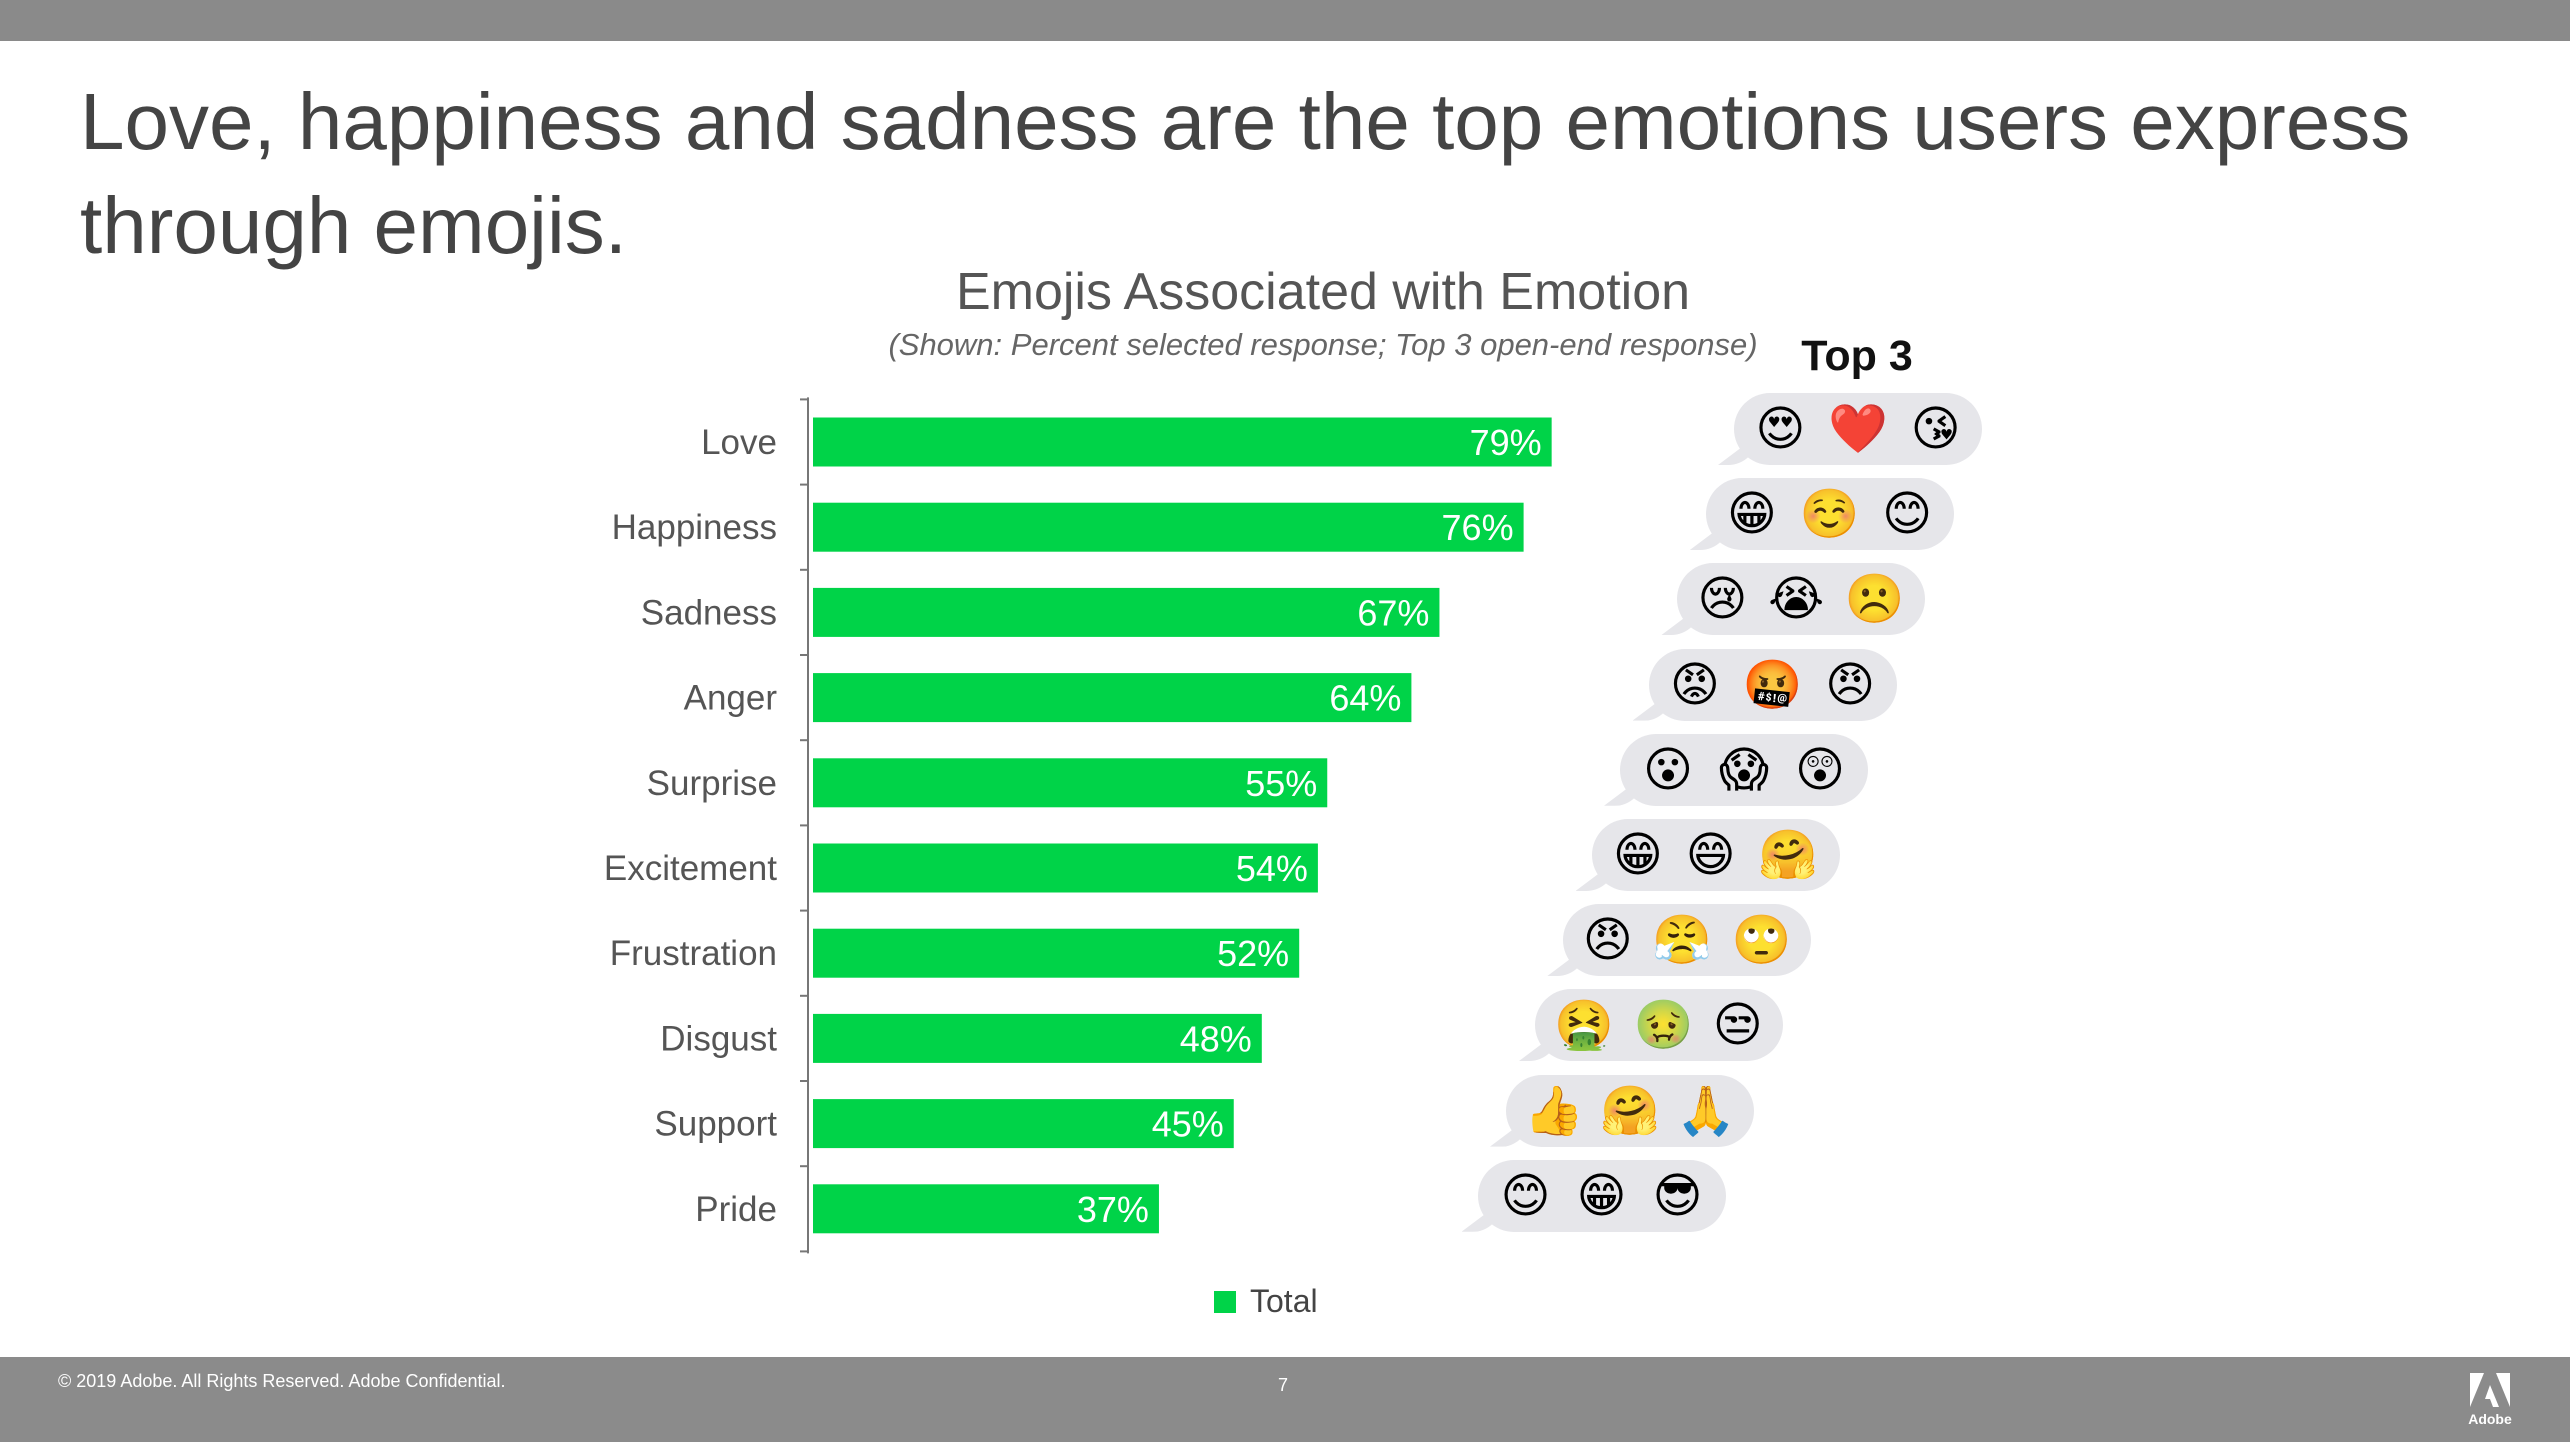 The image size is (2570, 1442). I want to click on category-label: Disgust, so click(718, 1038).